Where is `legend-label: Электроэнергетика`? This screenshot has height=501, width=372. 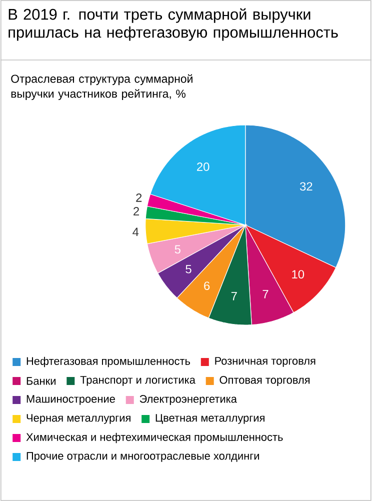 legend-label: Электроэнергетика is located at coordinates (189, 400).